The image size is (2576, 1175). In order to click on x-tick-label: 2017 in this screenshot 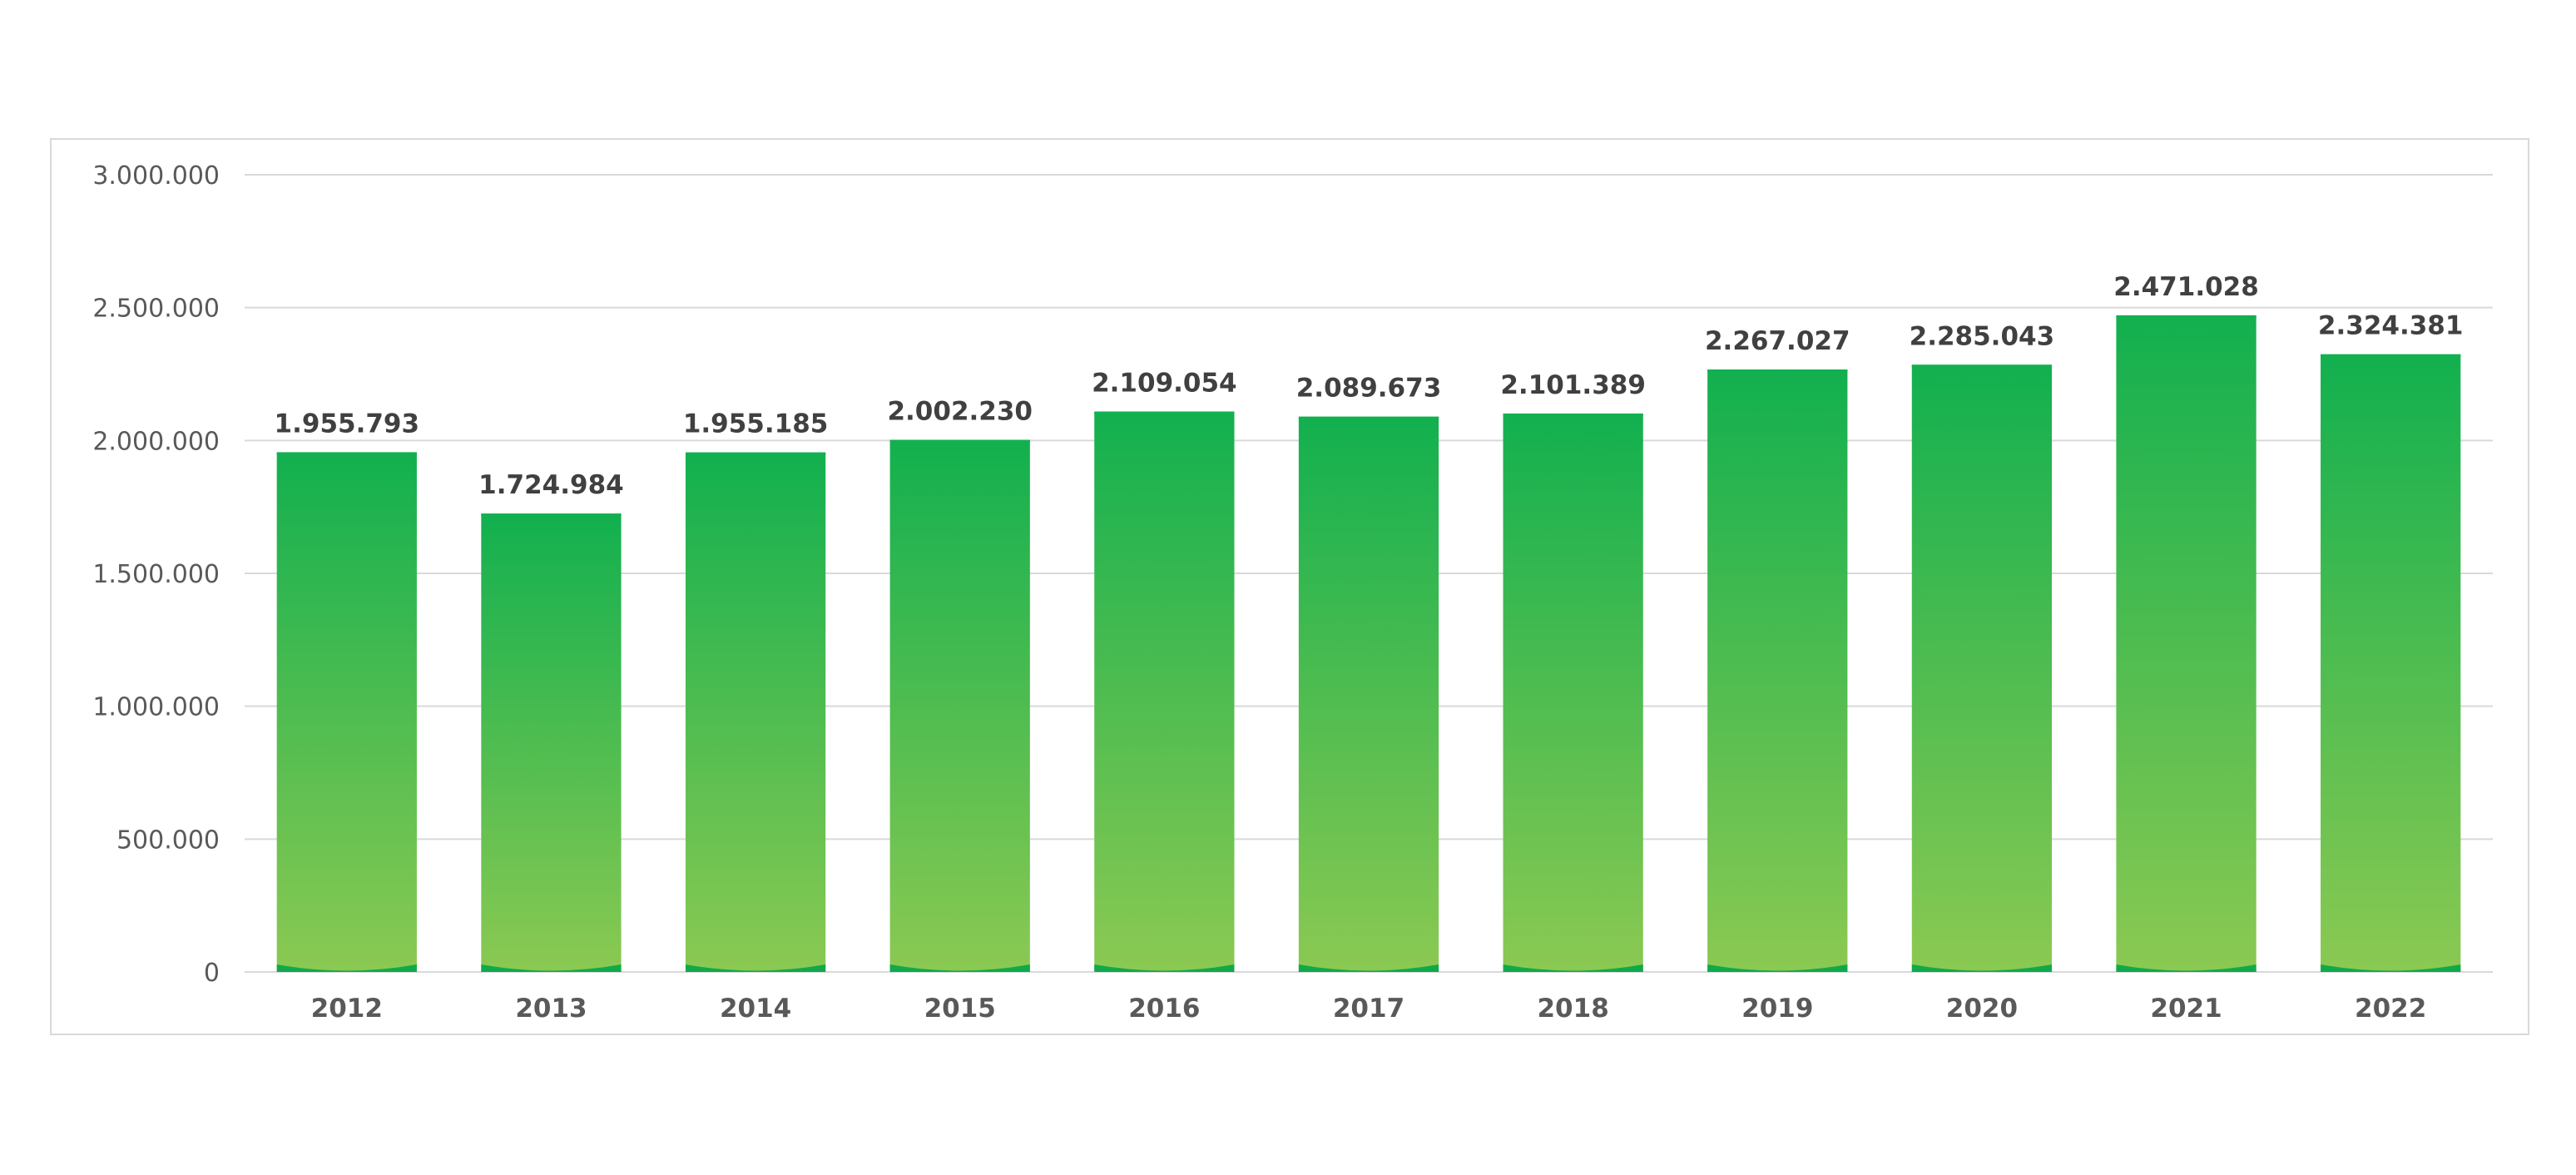, I will do `click(1369, 1009)`.